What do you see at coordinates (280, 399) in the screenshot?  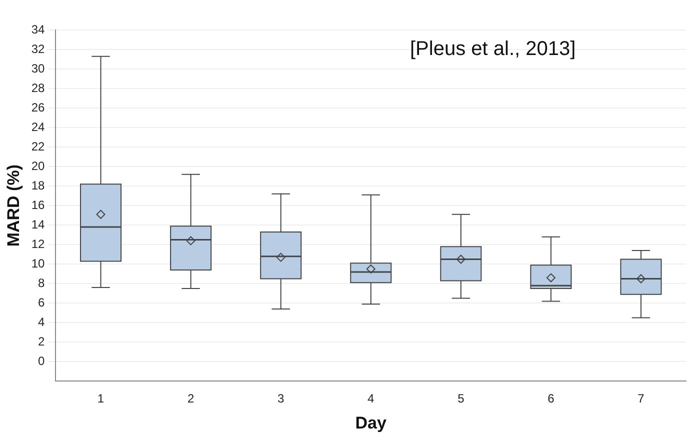 I see `x-tick-label: 3` at bounding box center [280, 399].